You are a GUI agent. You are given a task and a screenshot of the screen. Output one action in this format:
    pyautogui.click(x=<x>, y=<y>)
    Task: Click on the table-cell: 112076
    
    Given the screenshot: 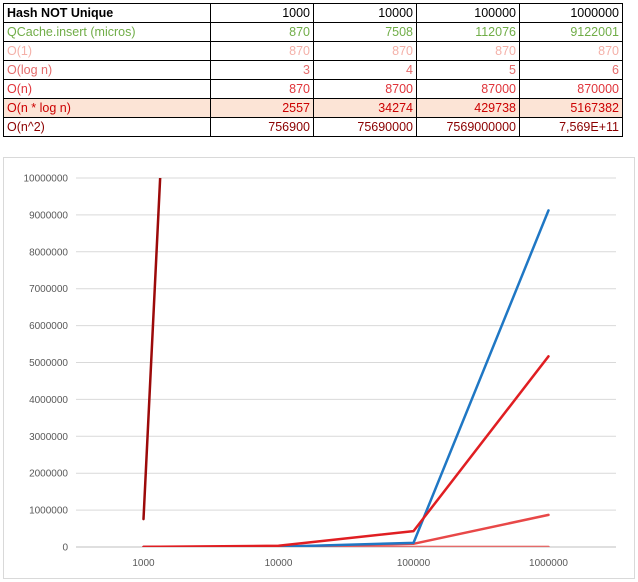 What is the action you would take?
    pyautogui.click(x=468, y=32)
    